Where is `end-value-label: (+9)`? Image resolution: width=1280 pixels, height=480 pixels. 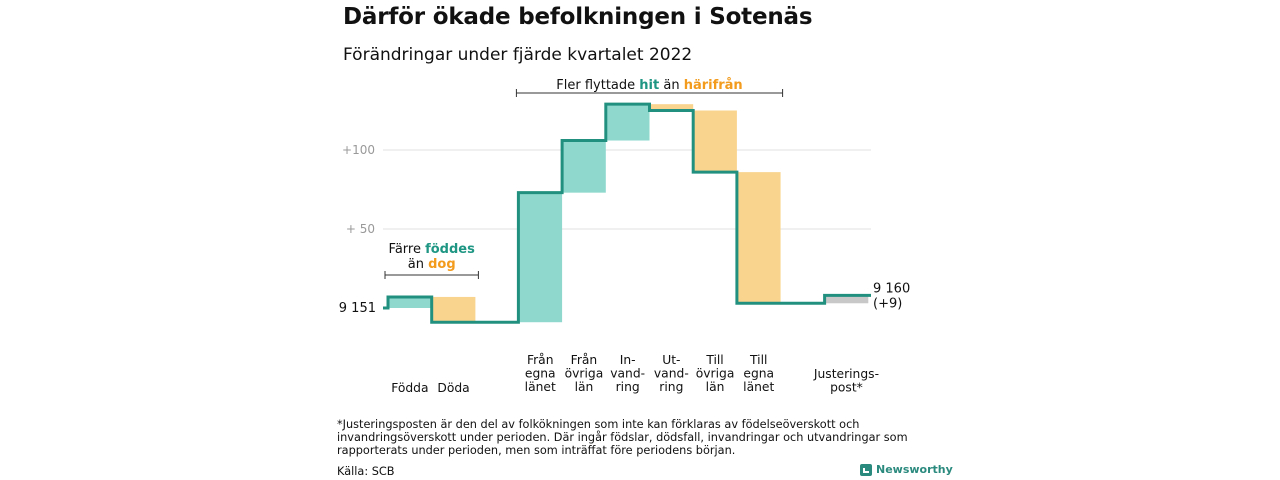 end-value-label: (+9) is located at coordinates (887, 303).